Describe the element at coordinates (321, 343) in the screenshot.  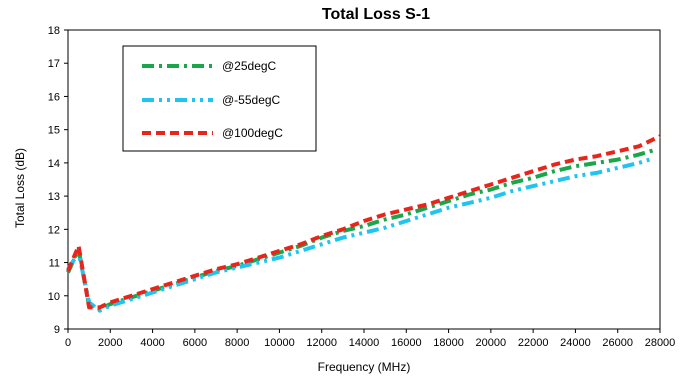
I see `x-tick-label: 12000` at that location.